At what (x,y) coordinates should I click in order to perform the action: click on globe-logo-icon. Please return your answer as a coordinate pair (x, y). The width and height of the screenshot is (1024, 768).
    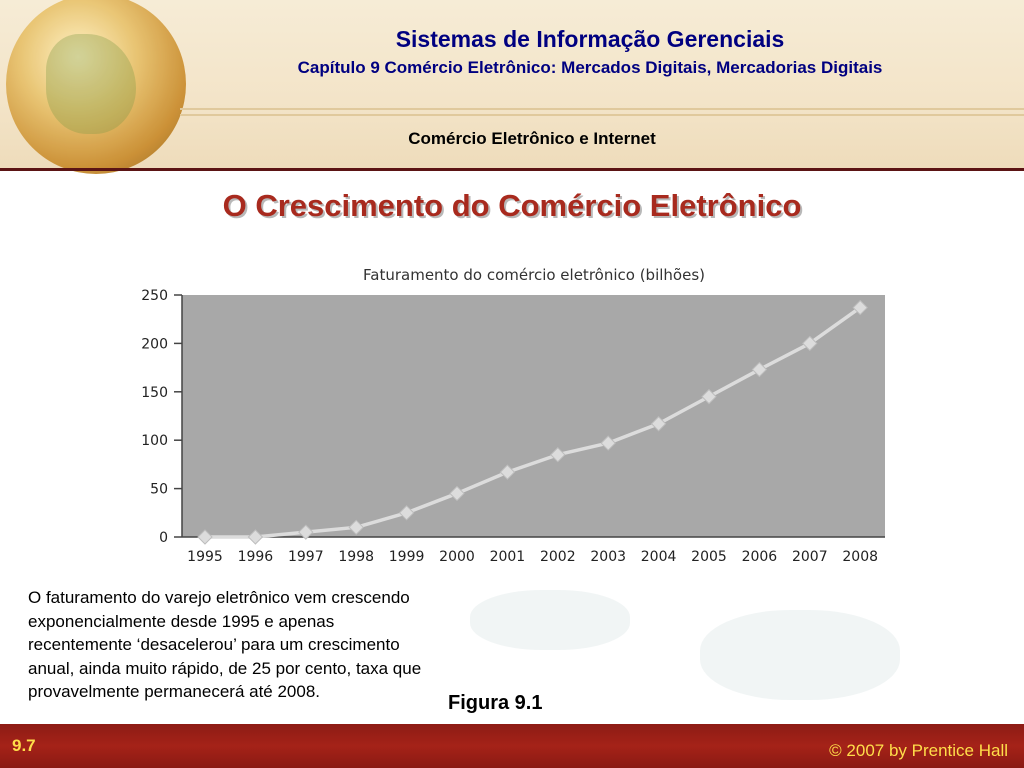
    Looking at the image, I should click on (96, 87).